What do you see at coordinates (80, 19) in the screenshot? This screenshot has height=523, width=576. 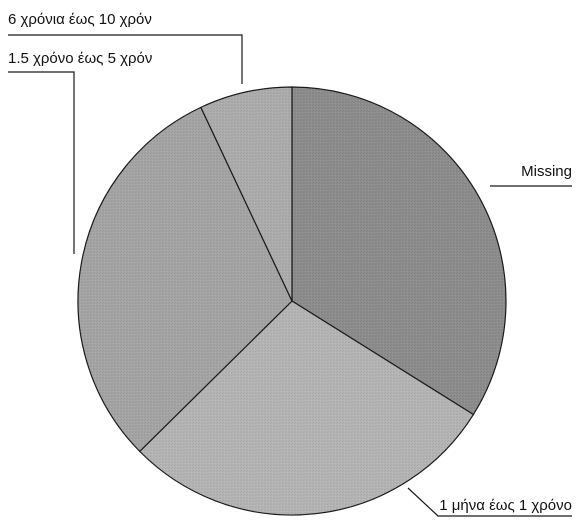 I see `slice-label-4: 6 χρόνια έως 10 χρόν` at bounding box center [80, 19].